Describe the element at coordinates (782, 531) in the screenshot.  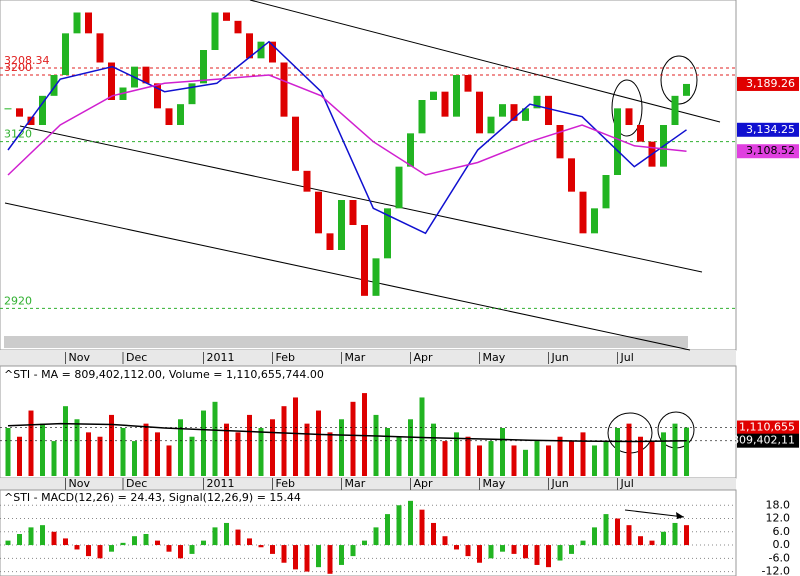
I see `y-tick-label: 6.0` at that location.